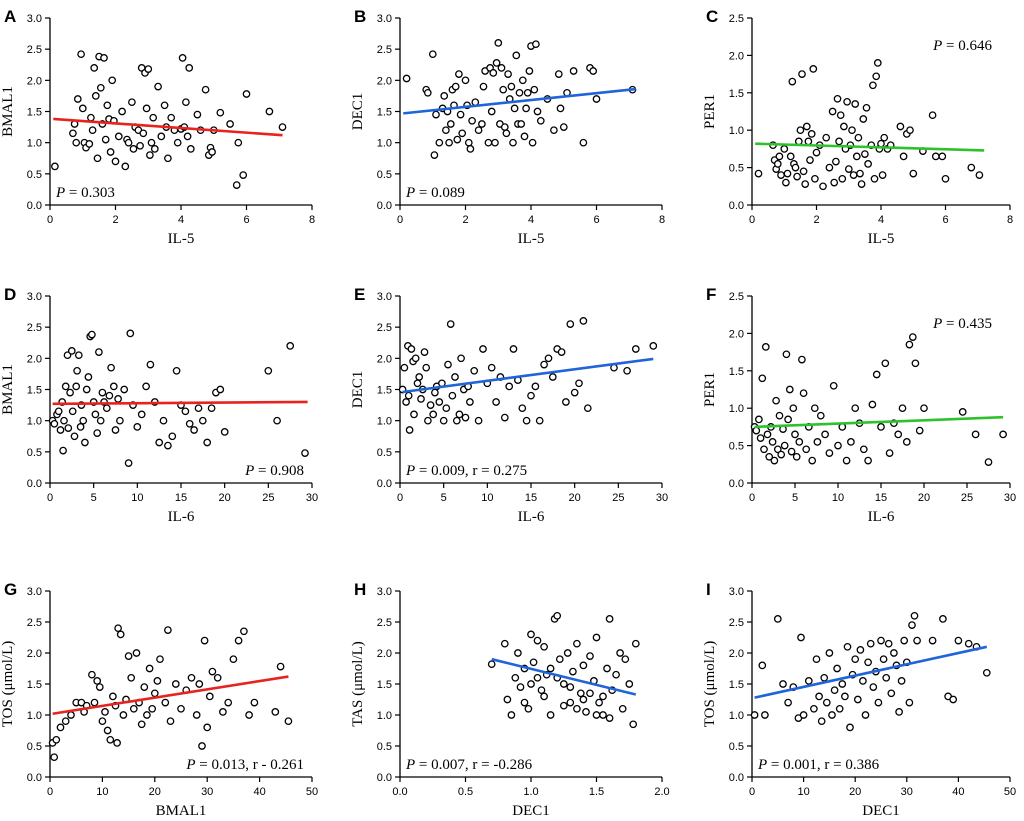  Describe the element at coordinates (531, 517) in the screenshot. I see `panel-e-x-axis-title: IL-6` at that location.